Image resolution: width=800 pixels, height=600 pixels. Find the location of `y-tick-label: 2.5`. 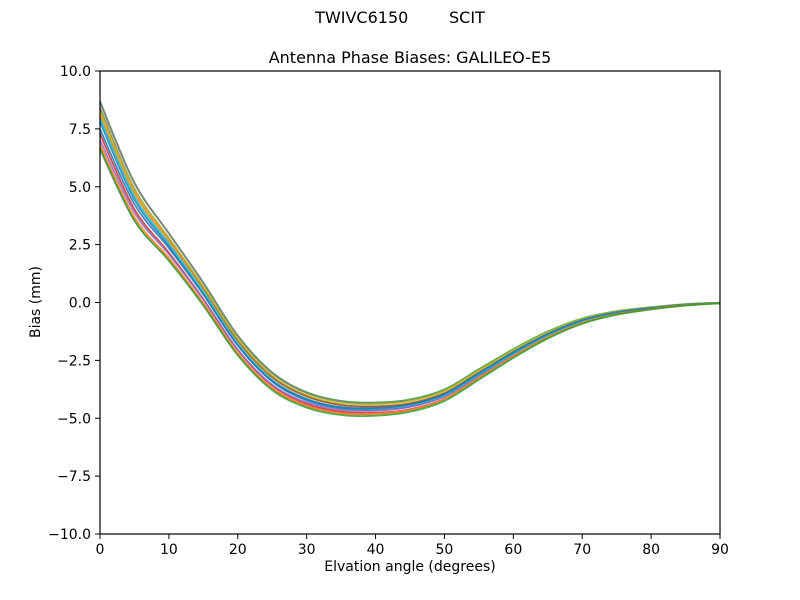

y-tick-label: 2.5 is located at coordinates (80, 246).